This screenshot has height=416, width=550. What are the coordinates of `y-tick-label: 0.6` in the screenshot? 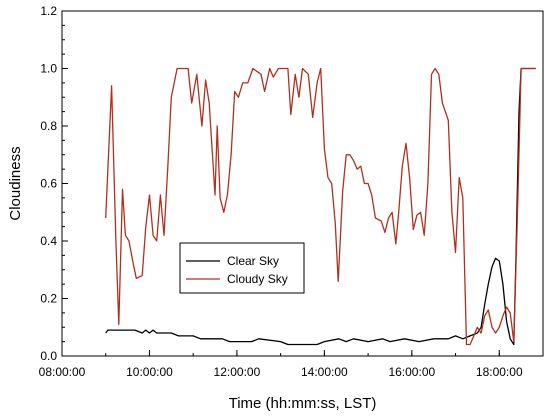 It's located at (48, 184).